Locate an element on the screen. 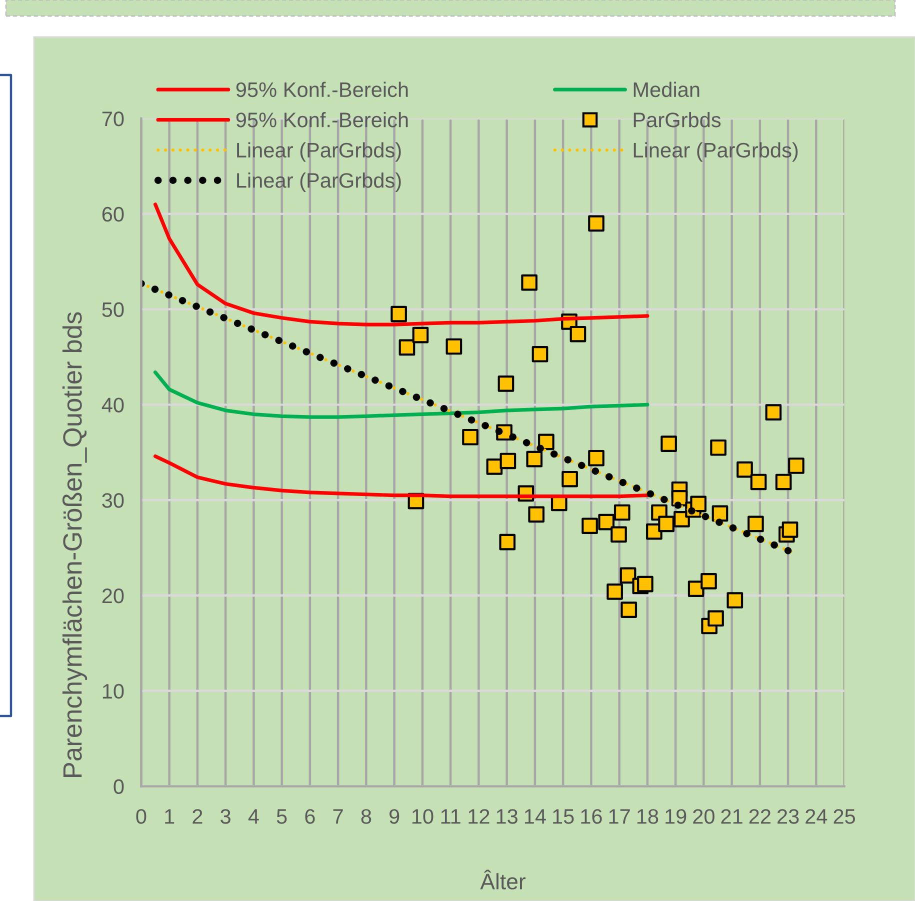  x-tick-label: 6 is located at coordinates (310, 816).